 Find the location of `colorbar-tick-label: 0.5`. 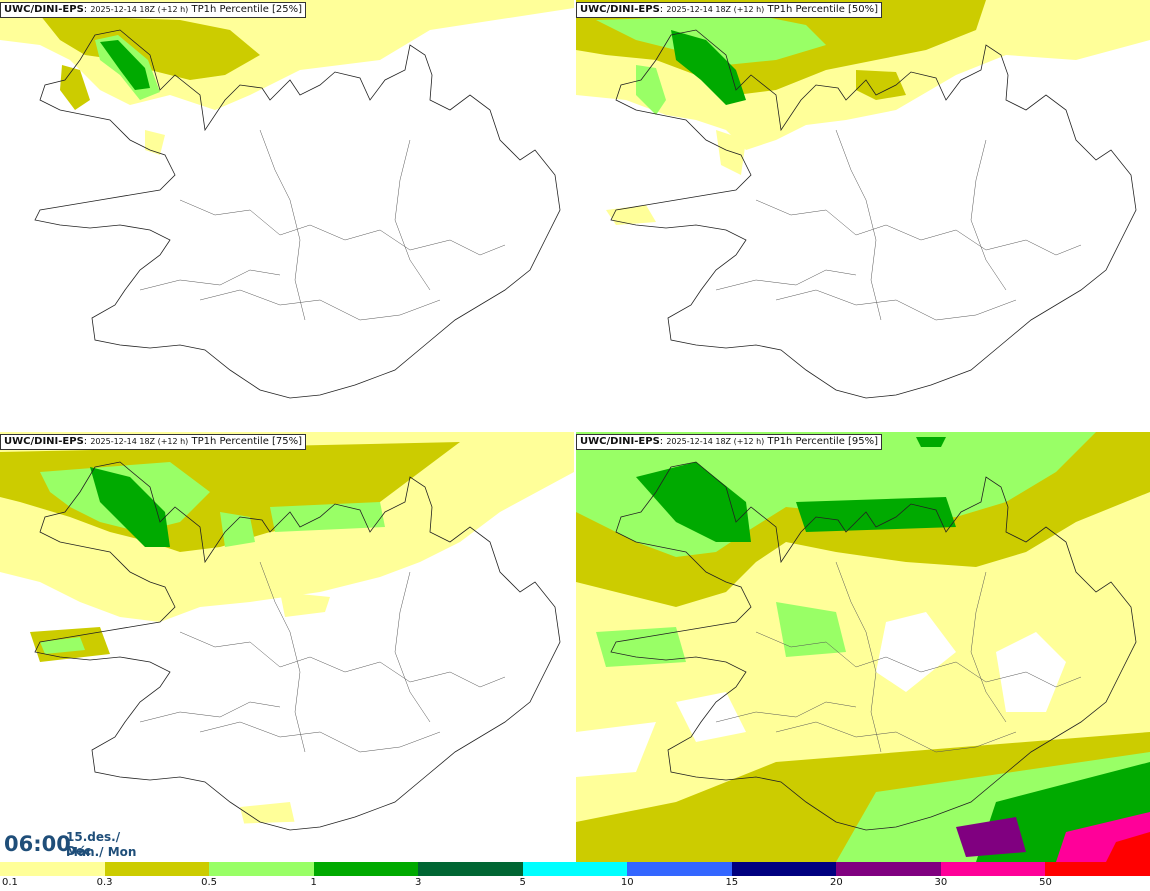

colorbar-tick-label: 0.5 is located at coordinates (209, 882).